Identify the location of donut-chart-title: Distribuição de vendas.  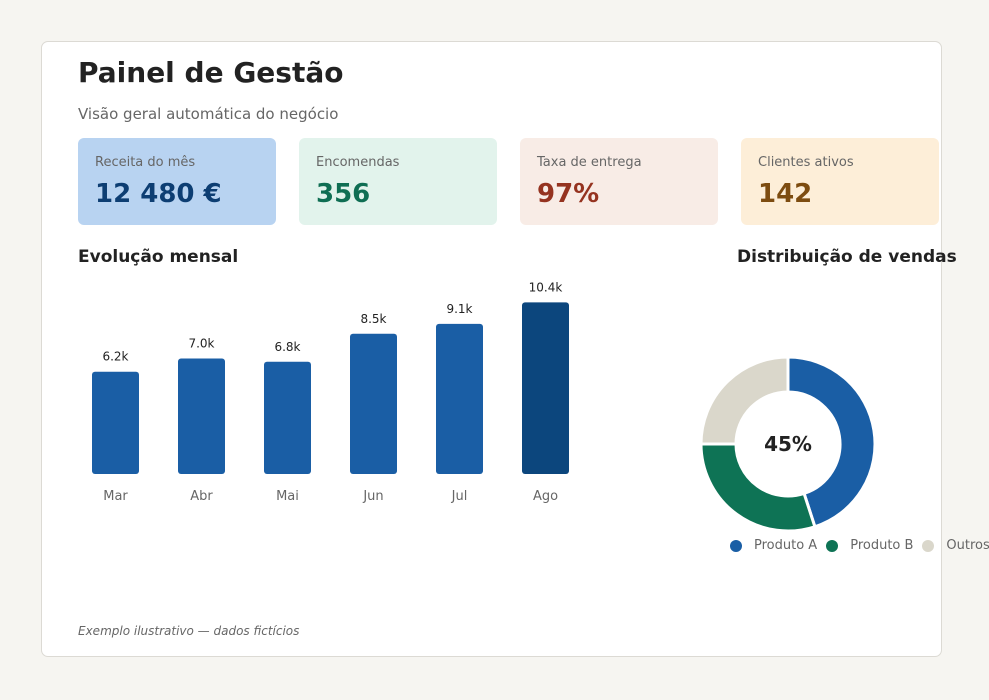
(847, 257).